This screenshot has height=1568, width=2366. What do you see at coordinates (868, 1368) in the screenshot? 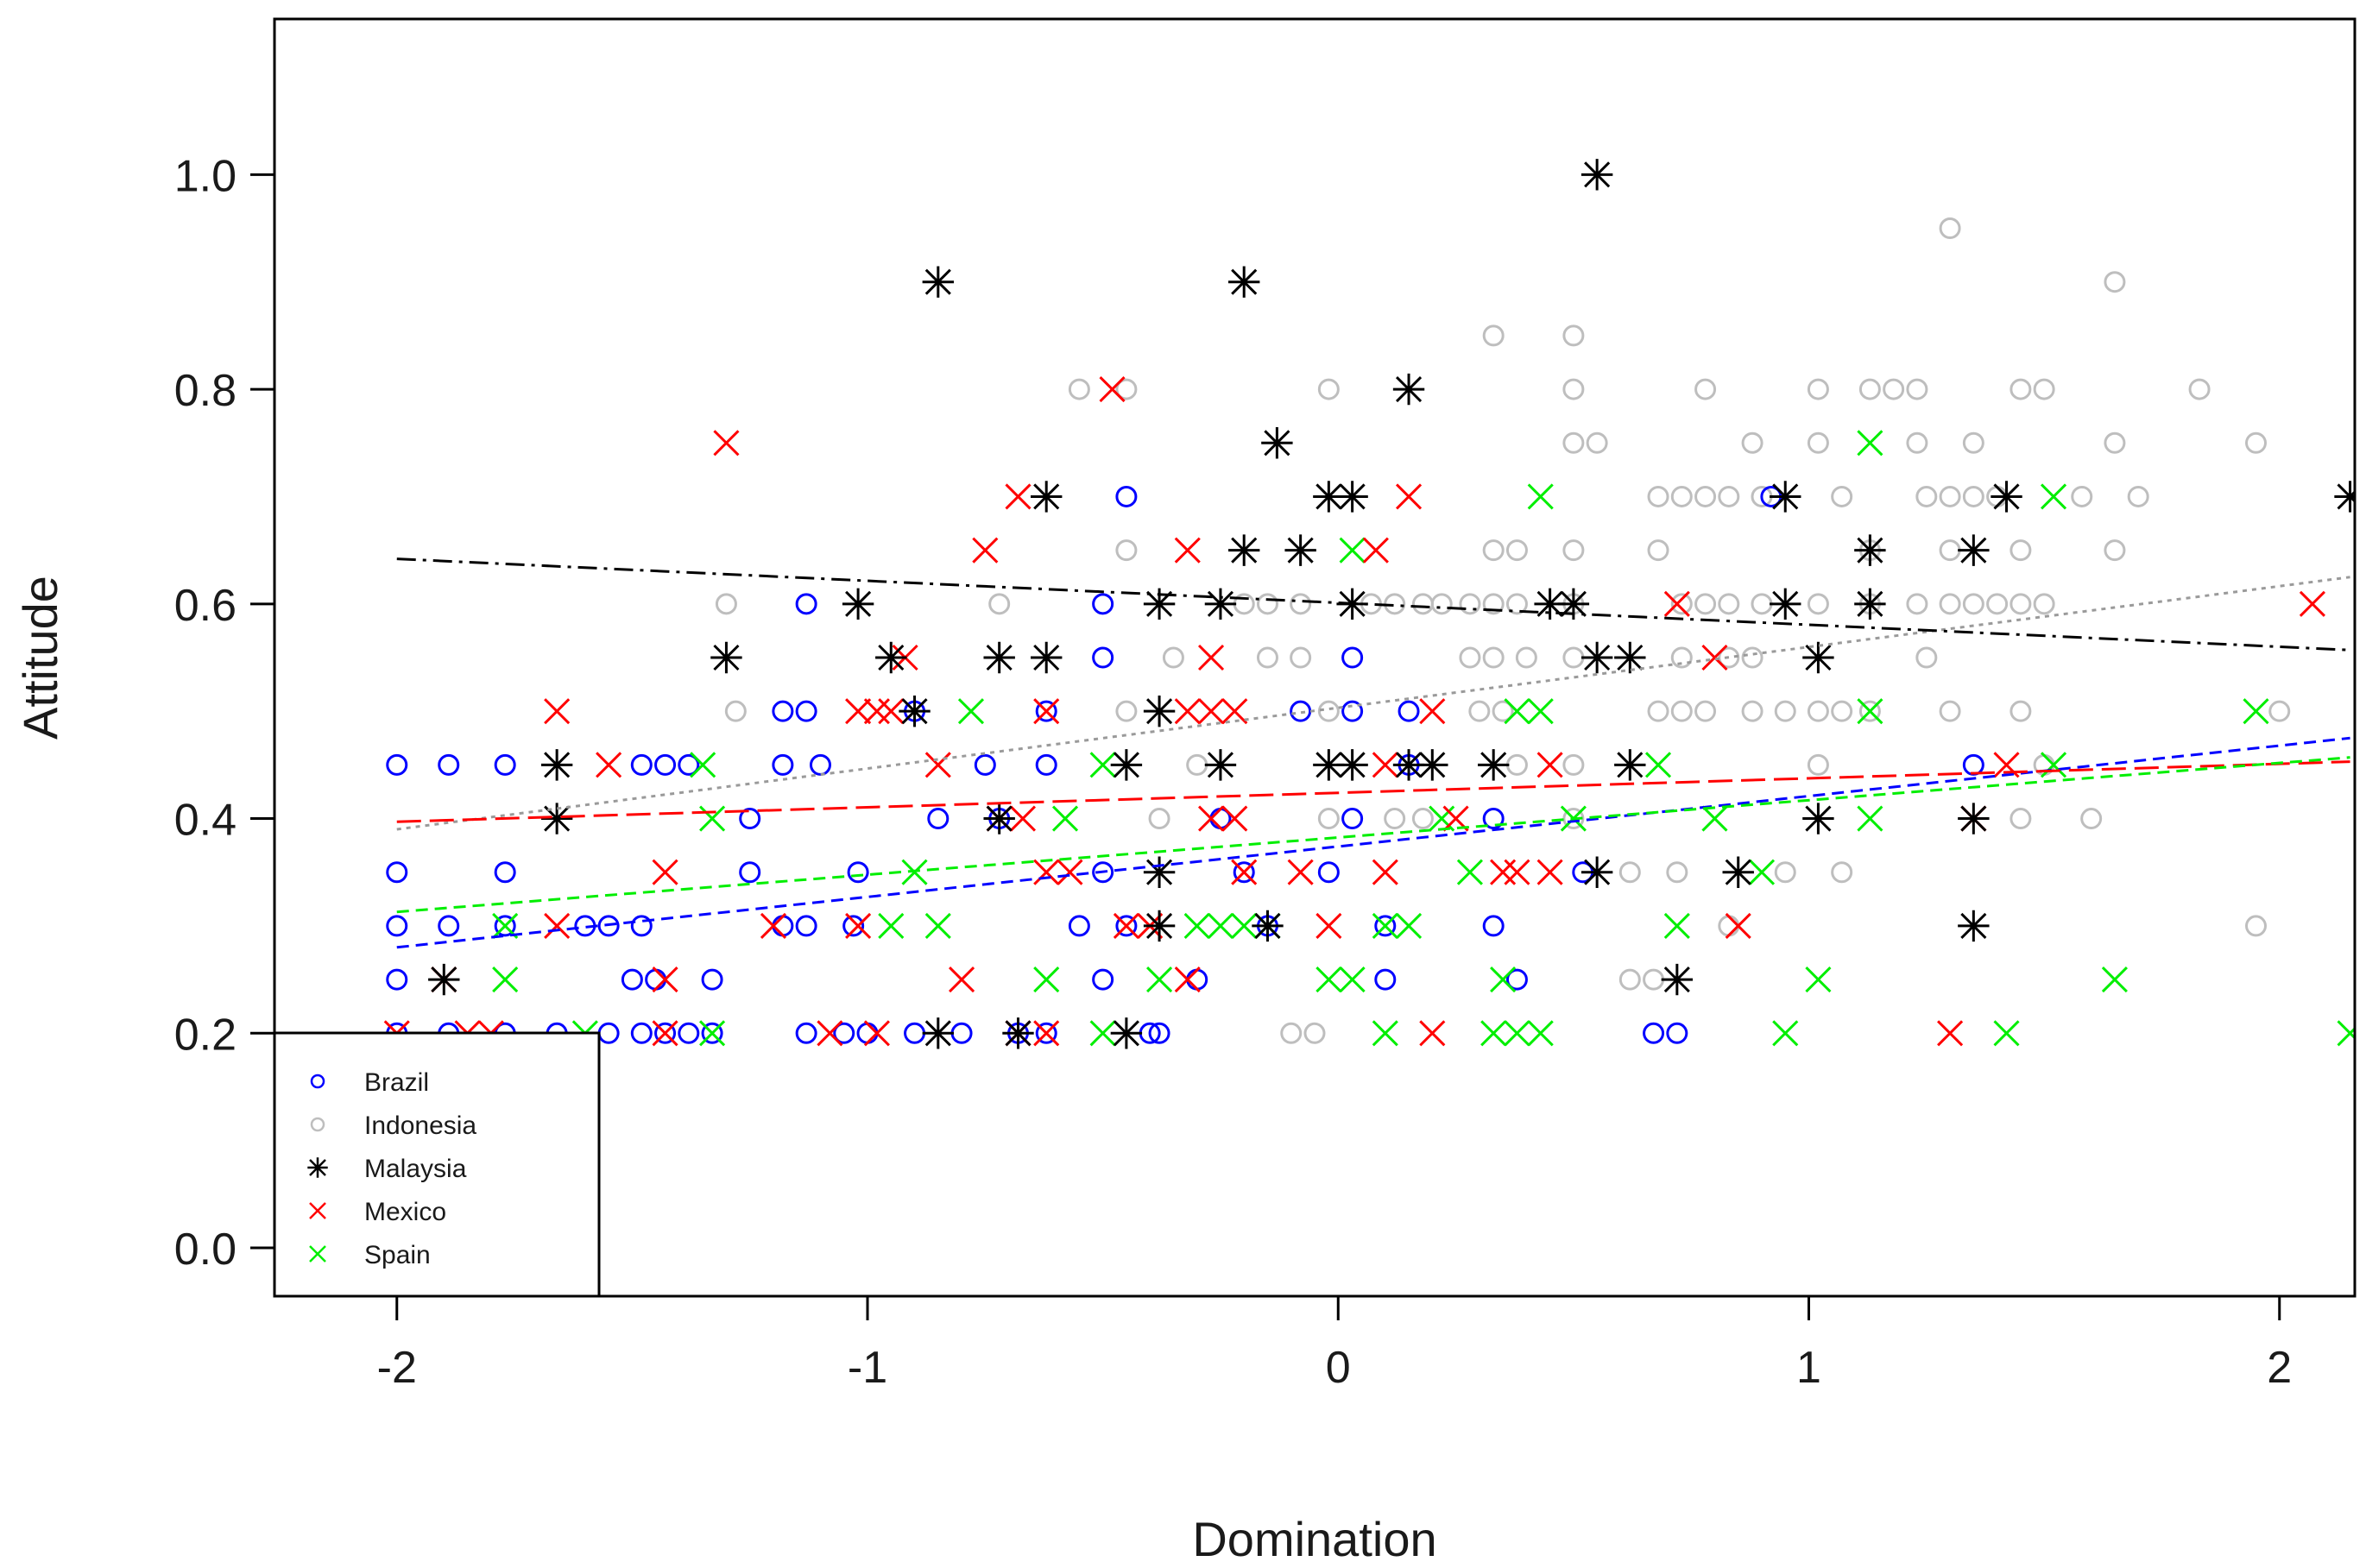
I see `x-tick-label: -1` at bounding box center [868, 1368].